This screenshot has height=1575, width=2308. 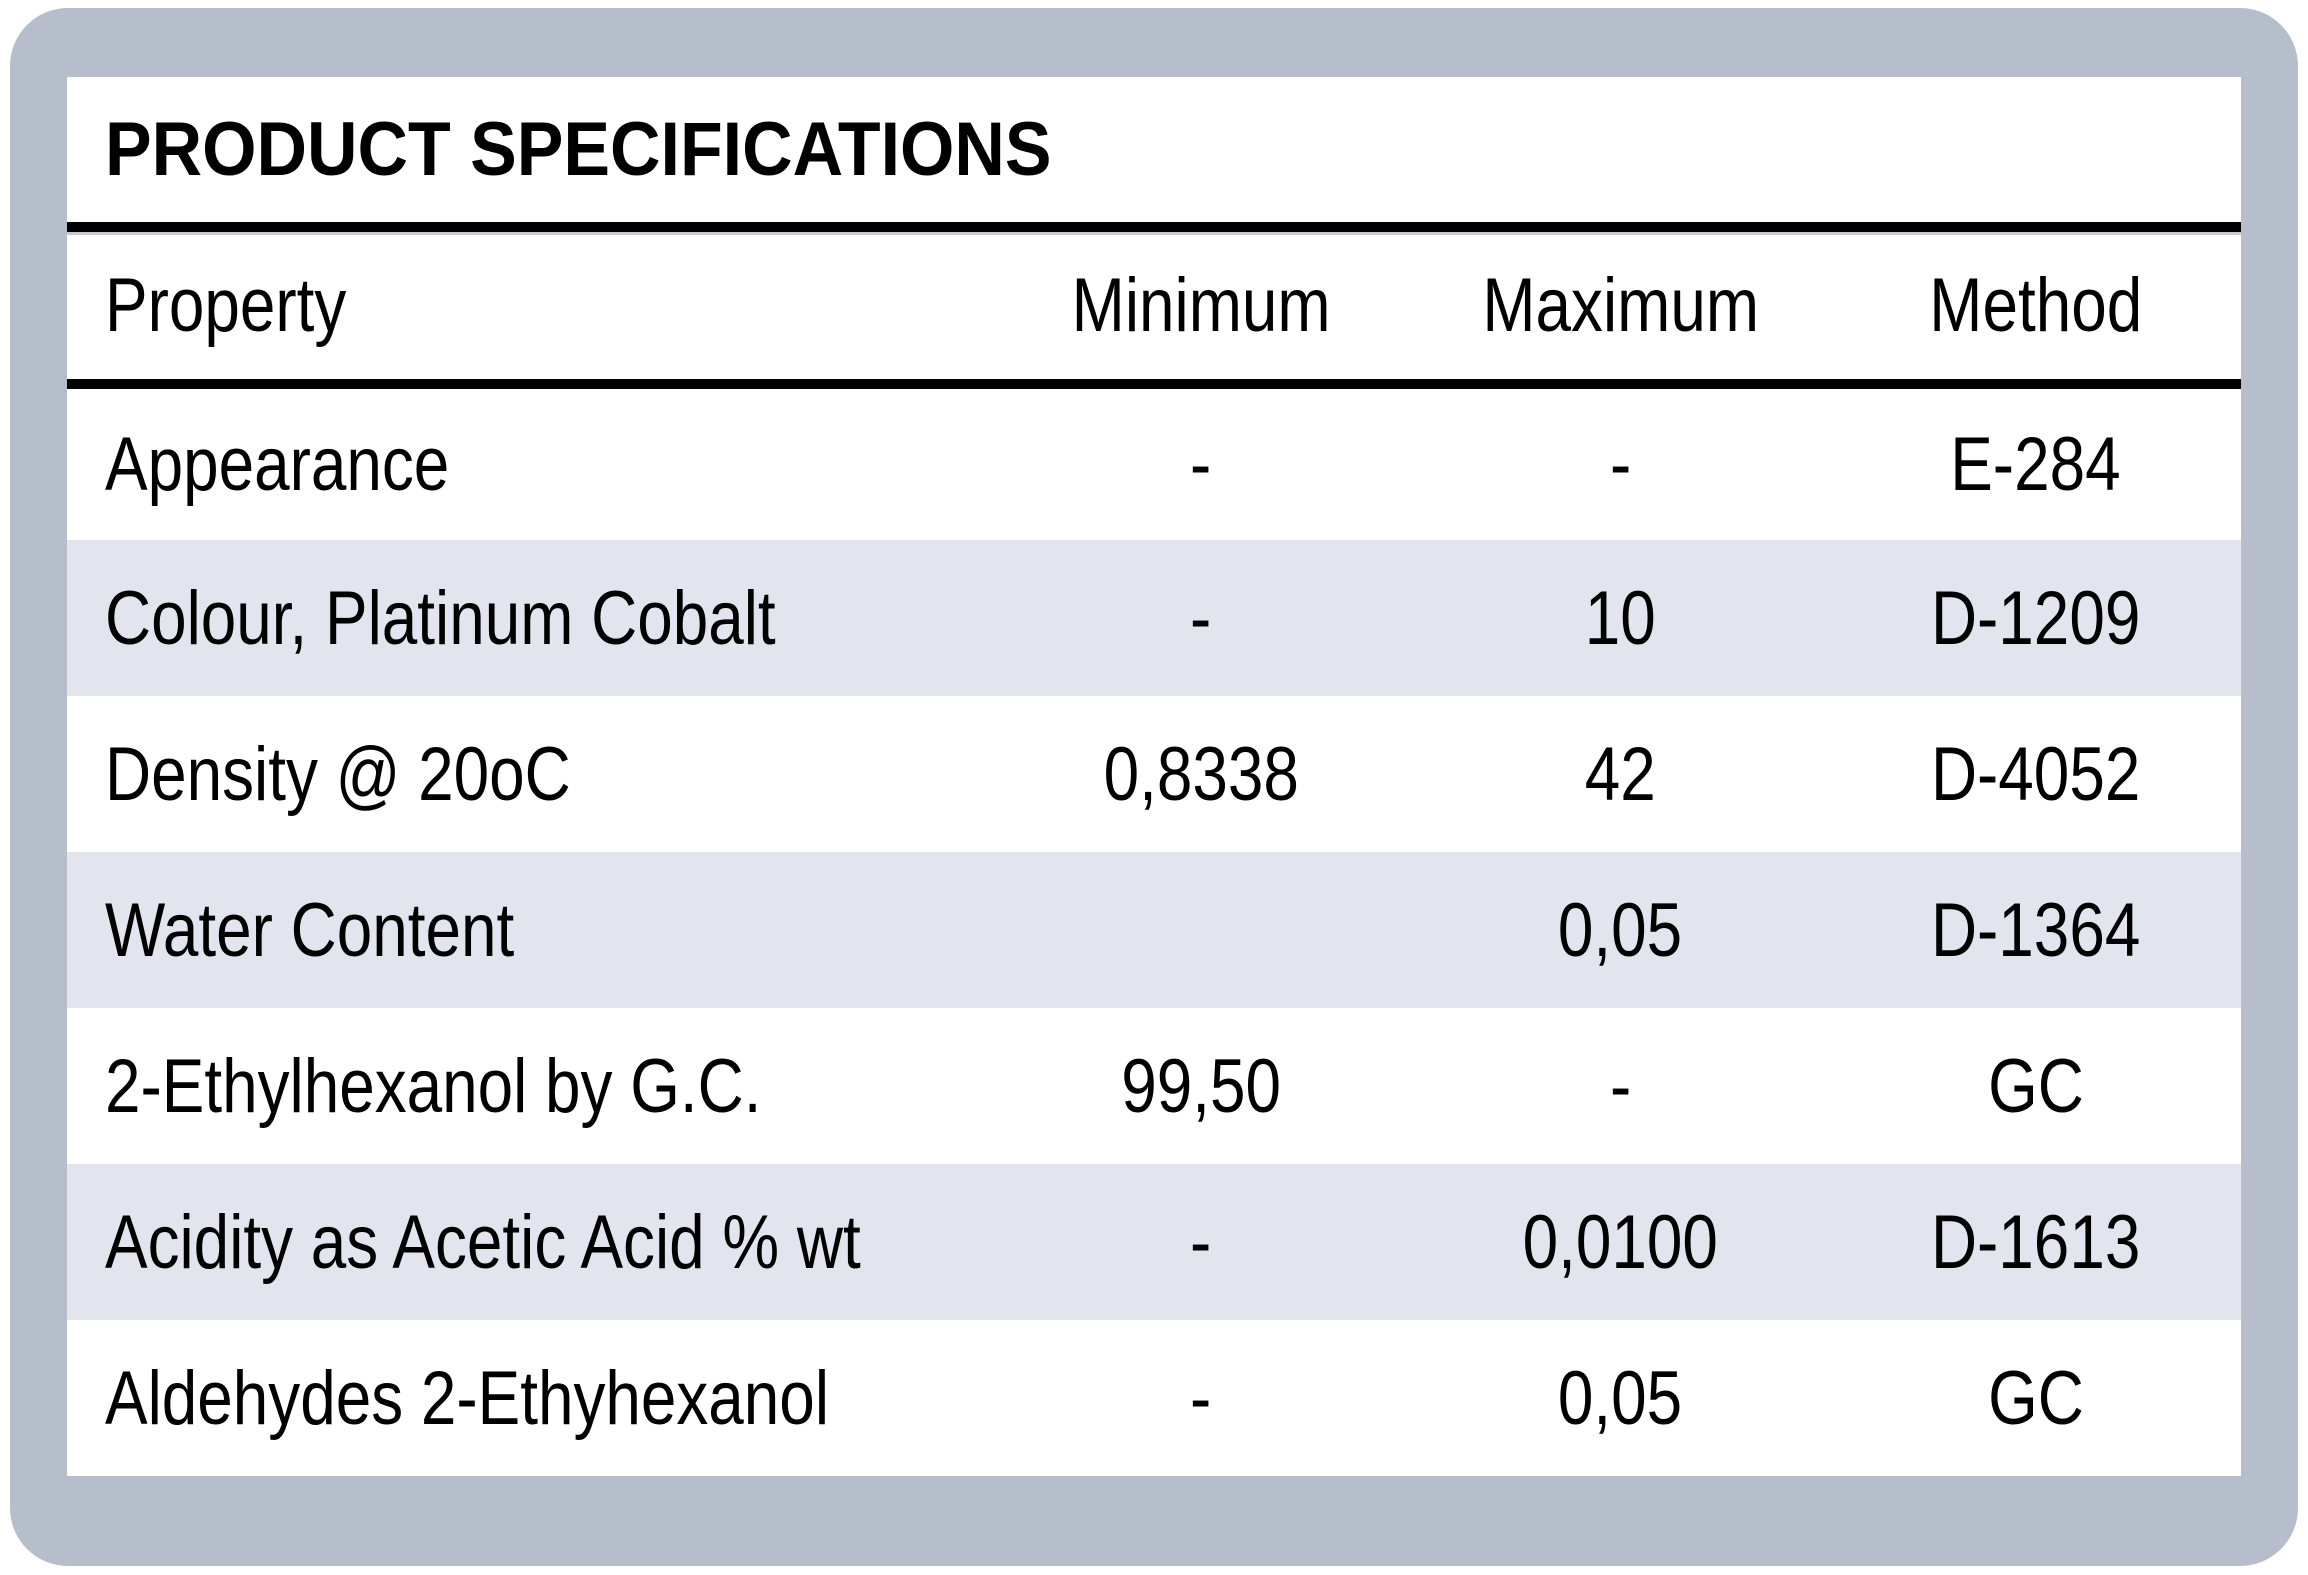 I want to click on column-header-method: Method, so click(x=2035, y=310).